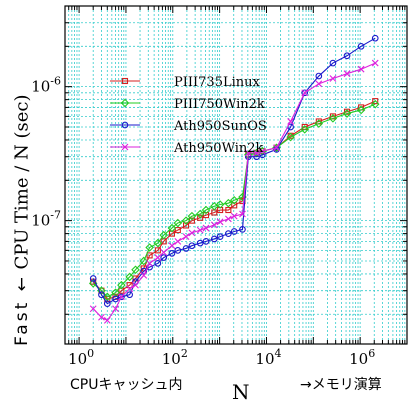 The image size is (414, 409). I want to click on cache-note: CPUキャッシュ内, so click(126, 385).